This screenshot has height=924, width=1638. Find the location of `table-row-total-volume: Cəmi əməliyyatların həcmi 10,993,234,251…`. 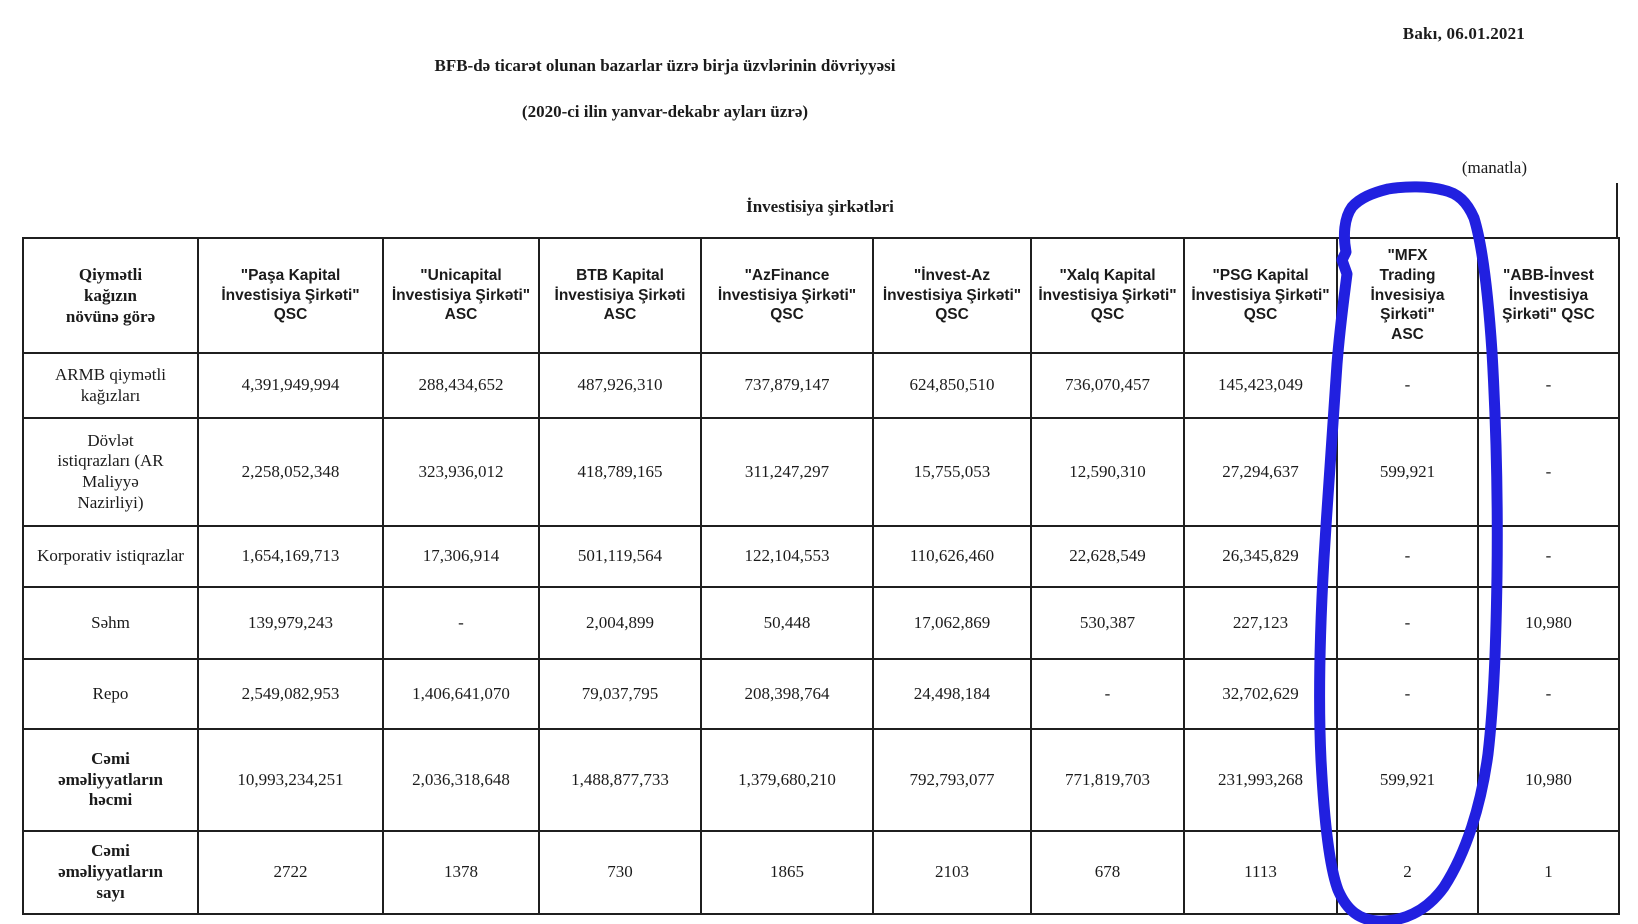

table-row-total-volume: Cəmi əməliyyatların həcmi 10,993,234,251… is located at coordinates (821, 780).